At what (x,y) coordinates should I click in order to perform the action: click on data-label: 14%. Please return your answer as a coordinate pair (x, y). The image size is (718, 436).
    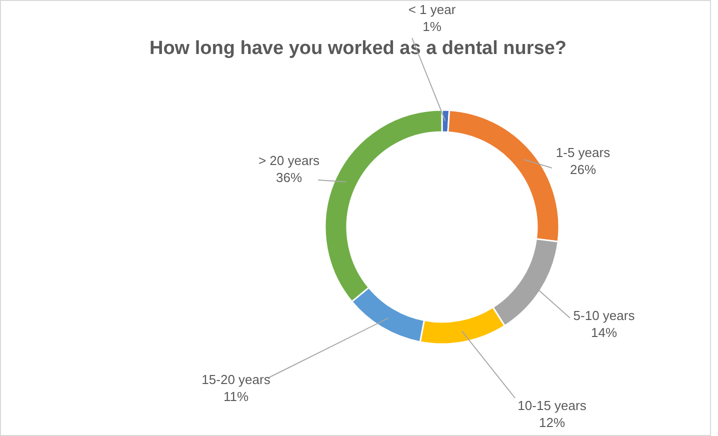
    Looking at the image, I should click on (604, 332).